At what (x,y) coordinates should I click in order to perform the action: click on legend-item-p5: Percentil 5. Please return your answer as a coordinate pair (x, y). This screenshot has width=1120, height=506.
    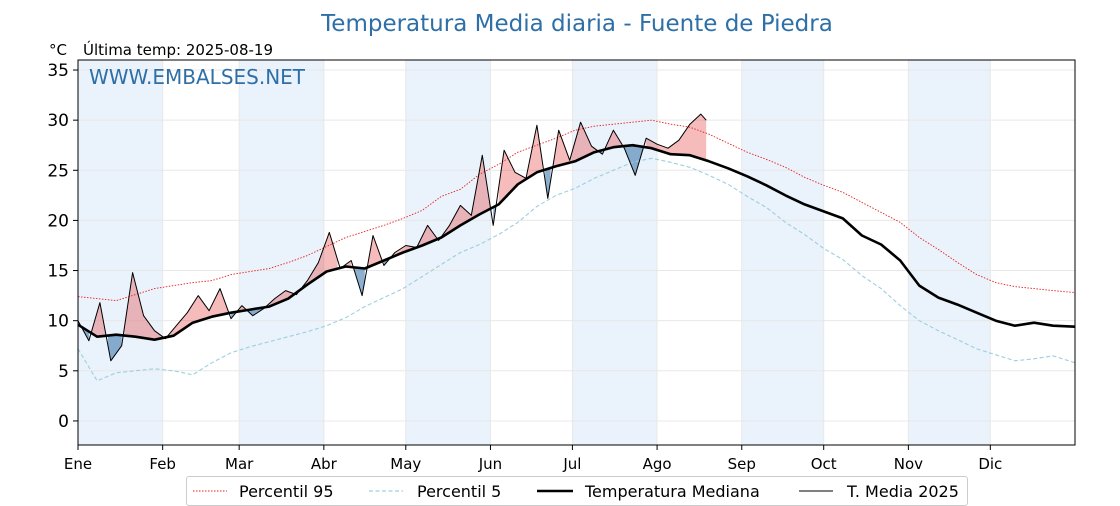
    Looking at the image, I should click on (435, 491).